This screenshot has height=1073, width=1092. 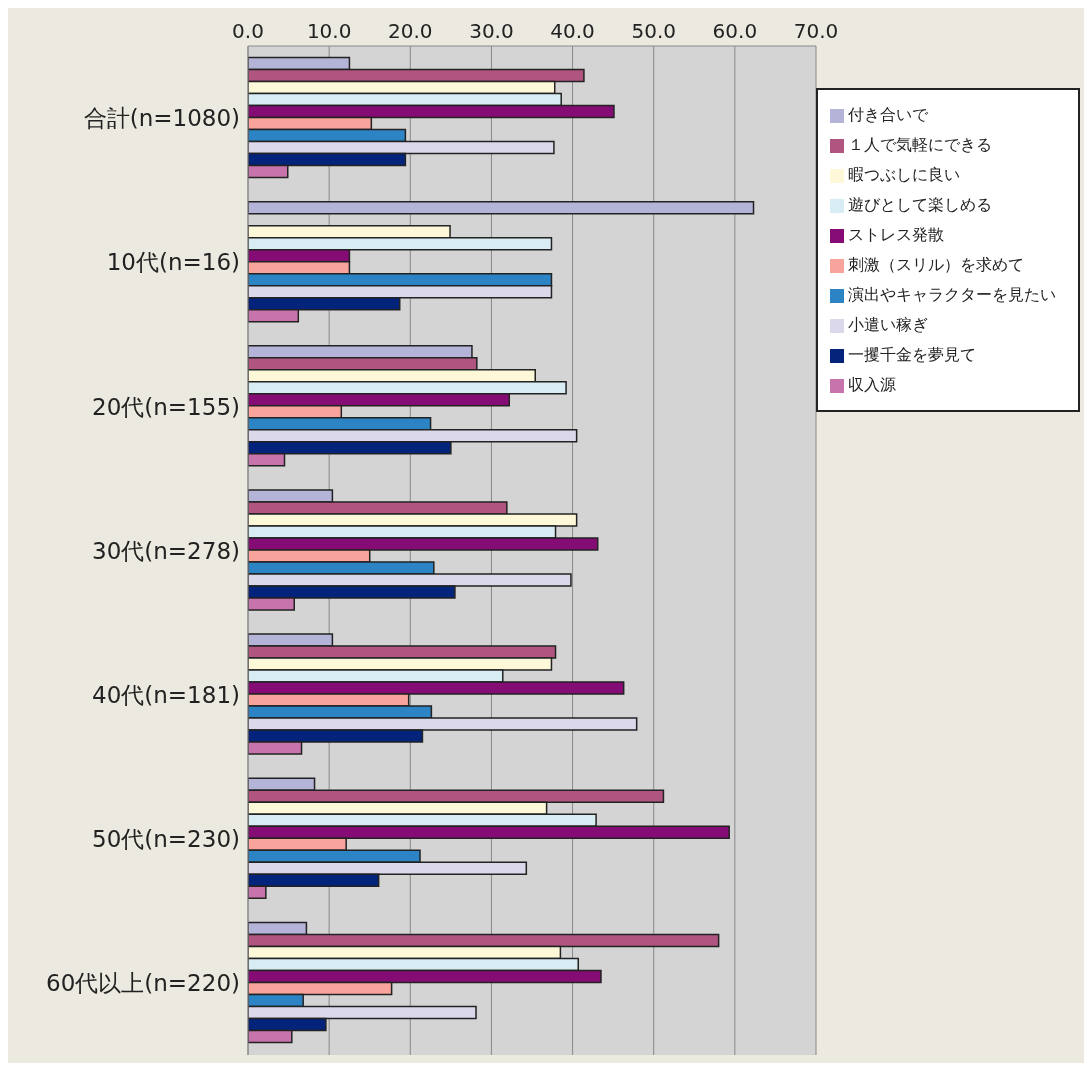 I want to click on y-tick-label: 40代(n=181), so click(x=166, y=694).